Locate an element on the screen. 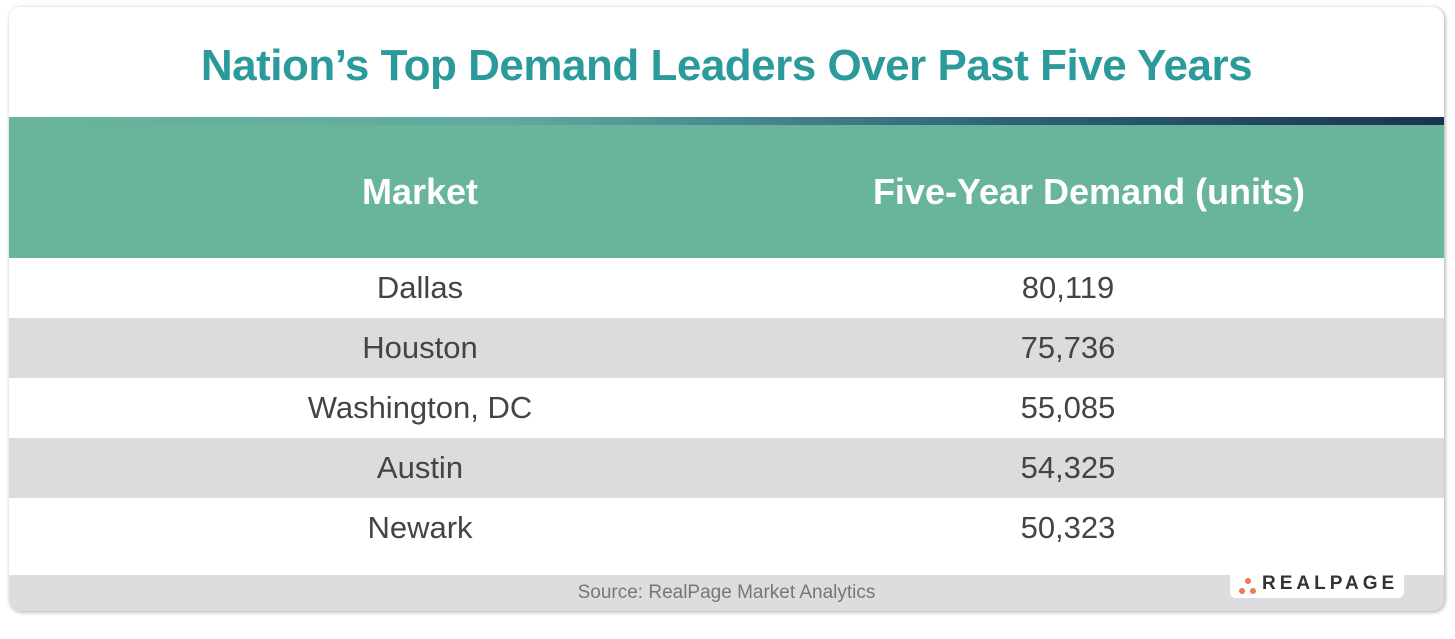 The width and height of the screenshot is (1455, 639). header-demand: Five-Year Demand (units) is located at coordinates (1089, 191).